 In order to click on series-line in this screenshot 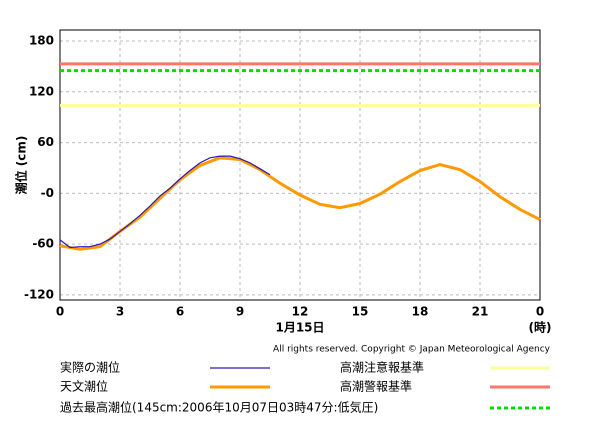, I will do `click(165, 202)`.